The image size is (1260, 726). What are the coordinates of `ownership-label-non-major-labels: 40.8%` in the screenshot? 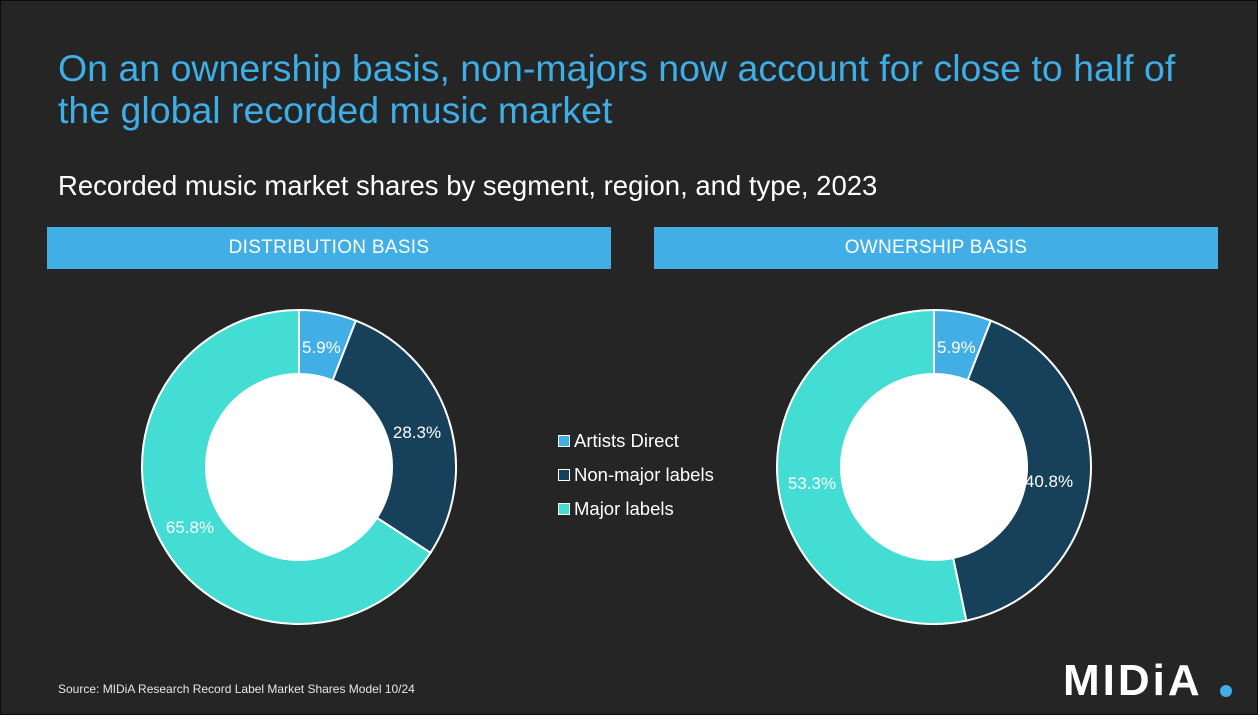 It's located at (1049, 481).